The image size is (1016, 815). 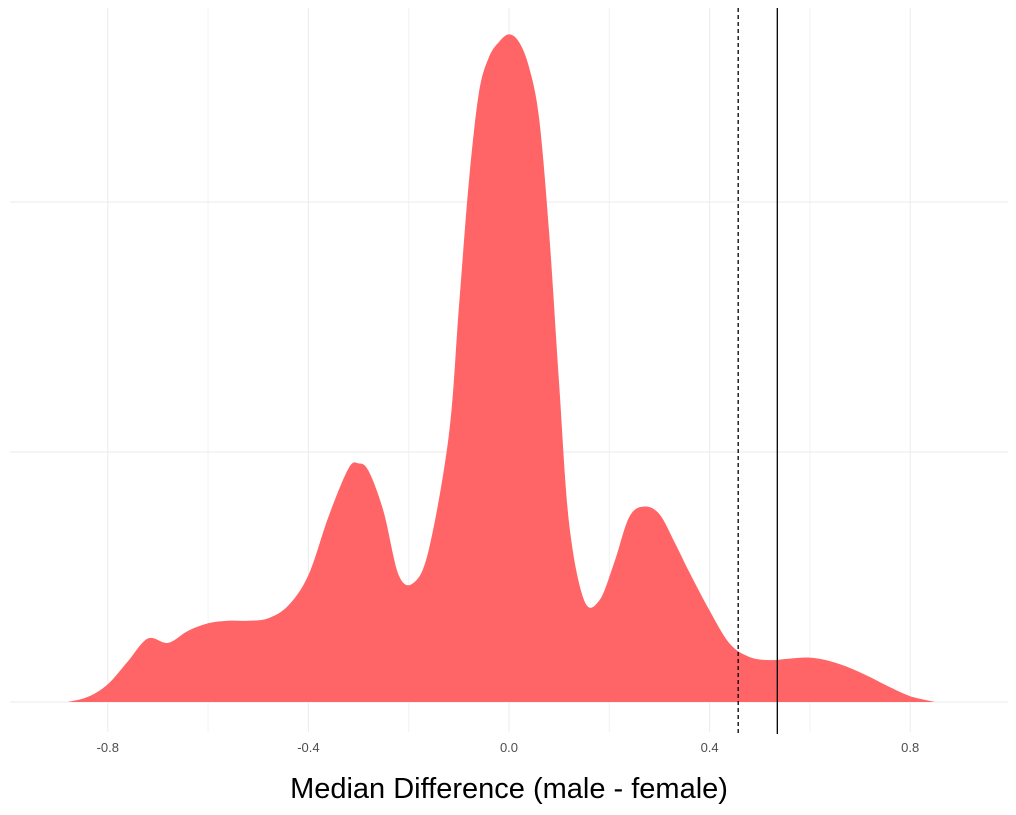 What do you see at coordinates (308, 747) in the screenshot?
I see `x-tick-label-1: -0.4` at bounding box center [308, 747].